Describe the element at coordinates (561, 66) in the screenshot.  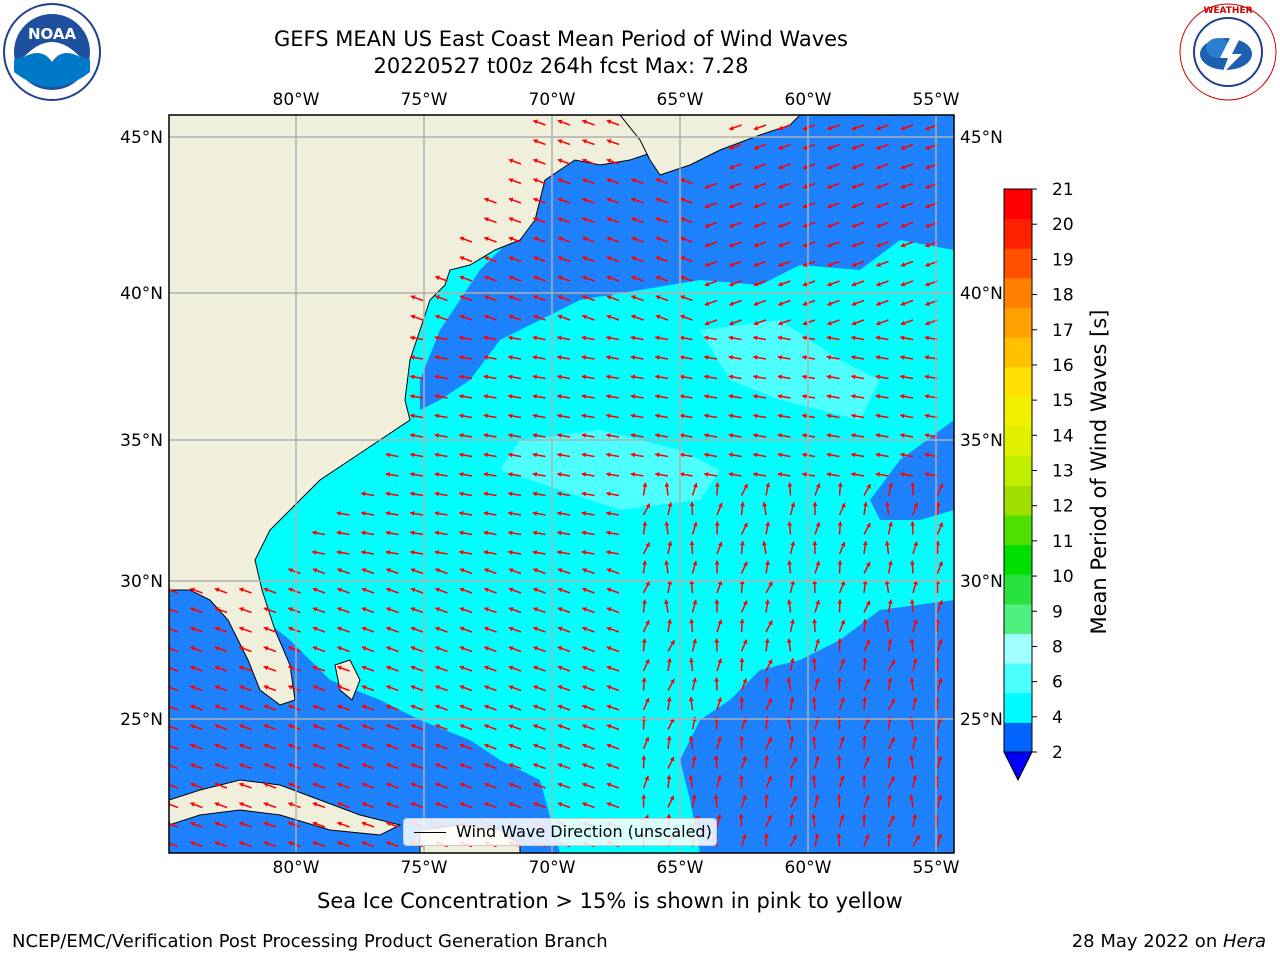
I see `chart-subtitle: 20220527 t00z 264h fcst Max: 7.28` at that location.